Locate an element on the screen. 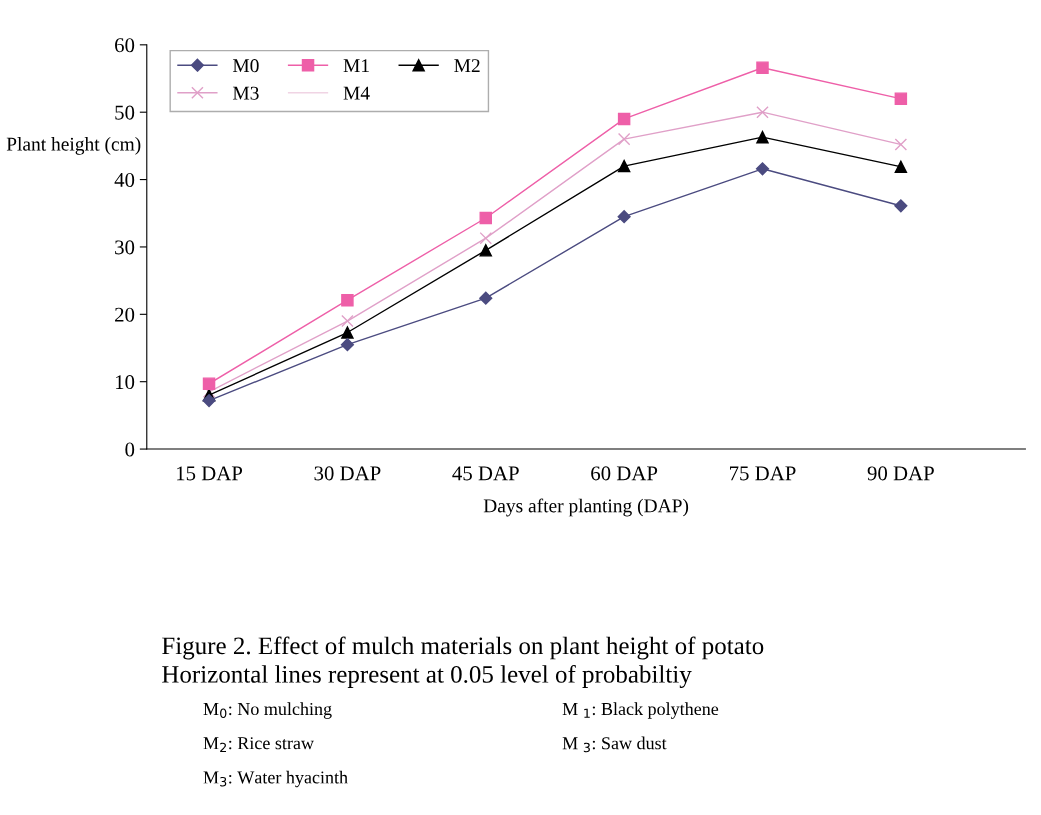 The height and width of the screenshot is (815, 1041). y-tick-label: 10 is located at coordinates (125, 382).